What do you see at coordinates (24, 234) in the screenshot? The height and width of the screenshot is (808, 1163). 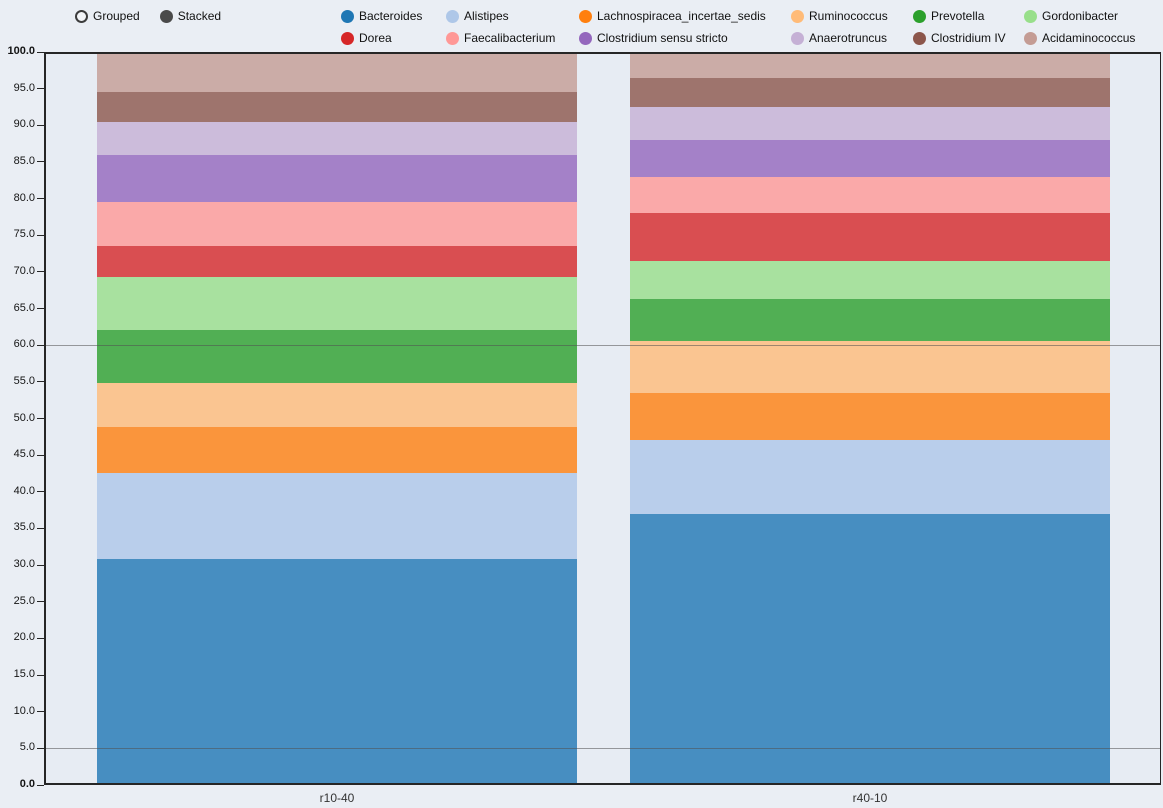 I see `y-tick-label: 75.0` at bounding box center [24, 234].